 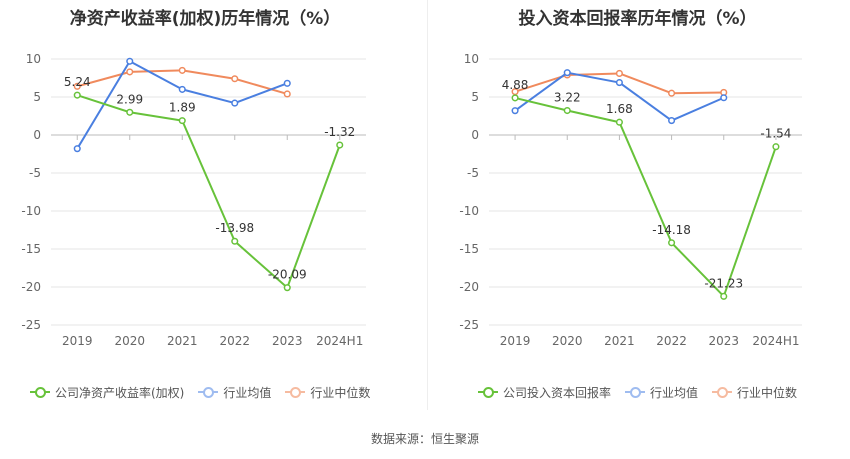 I want to click on data-label: 1.68, so click(x=619, y=109).